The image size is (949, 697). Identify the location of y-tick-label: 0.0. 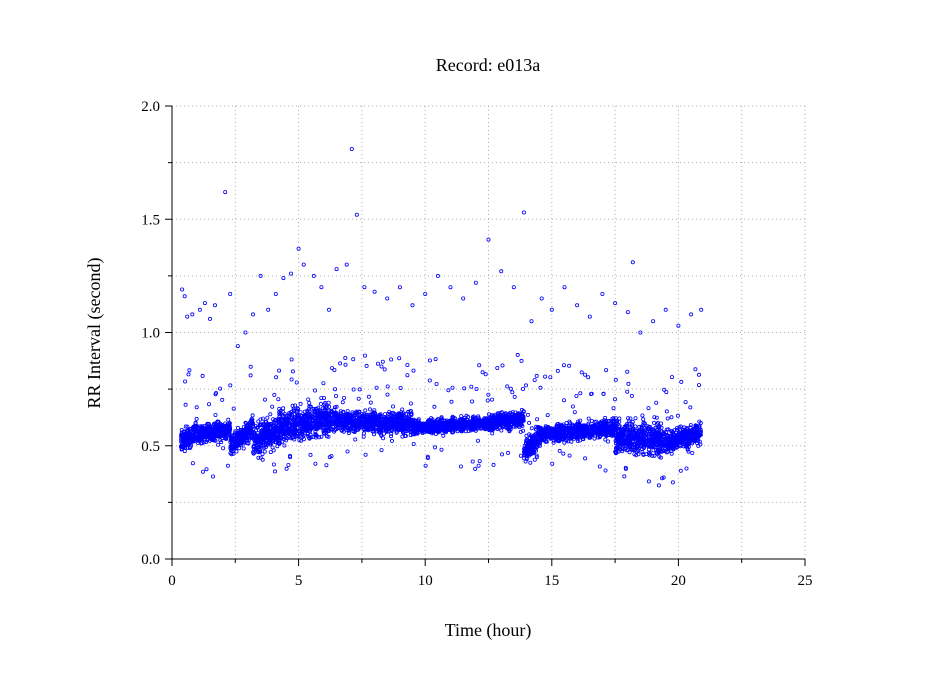
(150, 560).